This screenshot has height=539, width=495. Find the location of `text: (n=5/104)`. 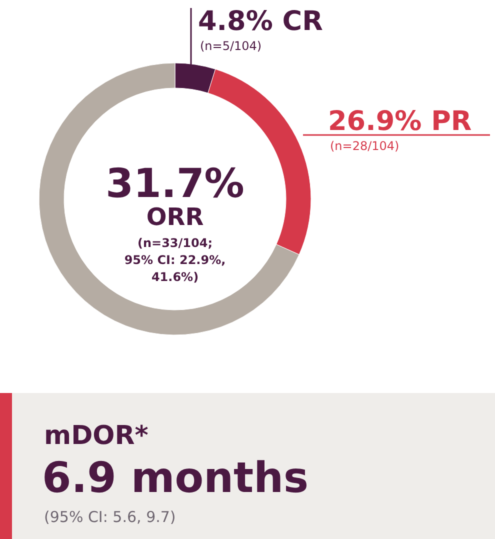

text: (n=5/104) is located at coordinates (231, 46).